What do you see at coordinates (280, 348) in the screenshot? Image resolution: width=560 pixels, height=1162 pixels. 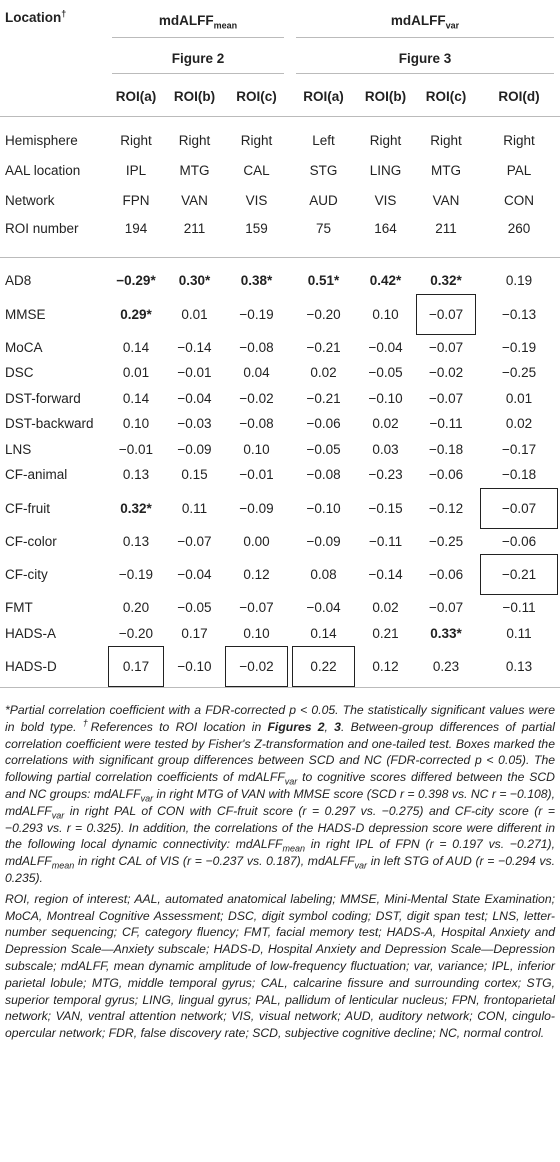 I see `data-row: MoCA 0.14 −0.14 −0.08 −0.21 −0.04 −0.07 −0.19` at bounding box center [280, 348].